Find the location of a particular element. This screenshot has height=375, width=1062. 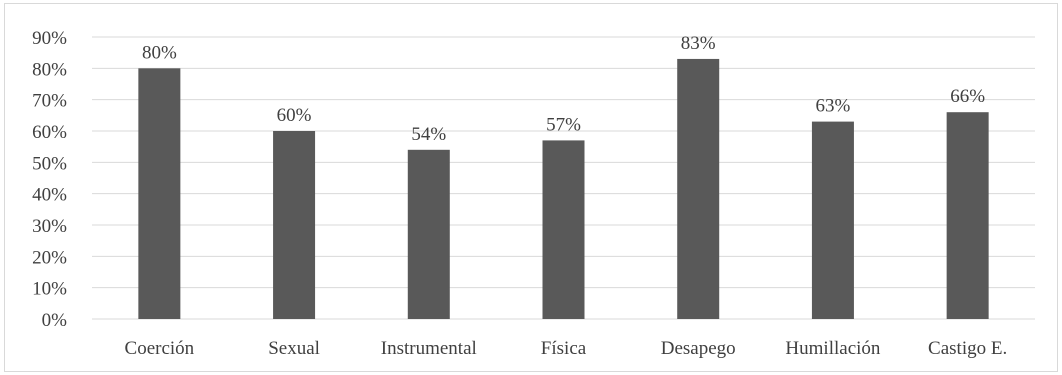

y-tick-label: 20% is located at coordinates (49, 257).